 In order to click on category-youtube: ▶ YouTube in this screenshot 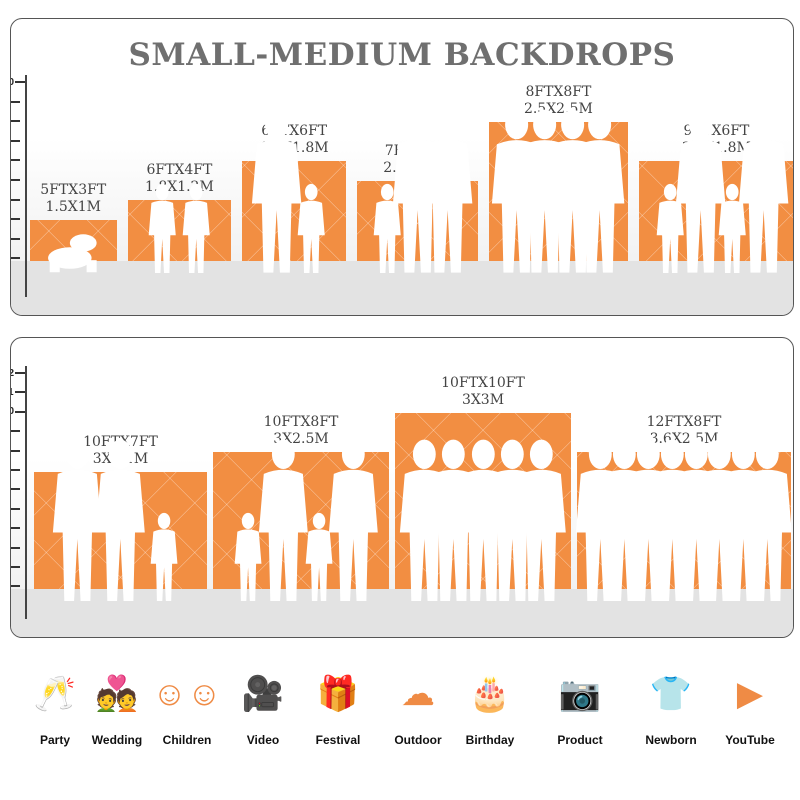, I will do `click(750, 706)`.